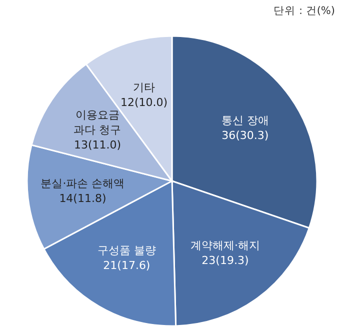  Describe the element at coordinates (82, 183) in the screenshot. I see `slice-label: 분실·파손 손해액` at that location.